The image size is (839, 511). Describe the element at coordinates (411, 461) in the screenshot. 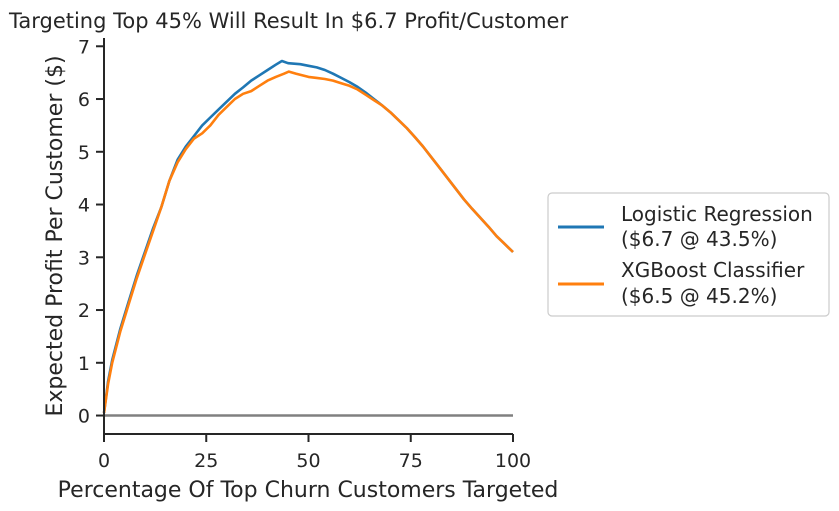

I see `x-tick-label: 75` at that location.